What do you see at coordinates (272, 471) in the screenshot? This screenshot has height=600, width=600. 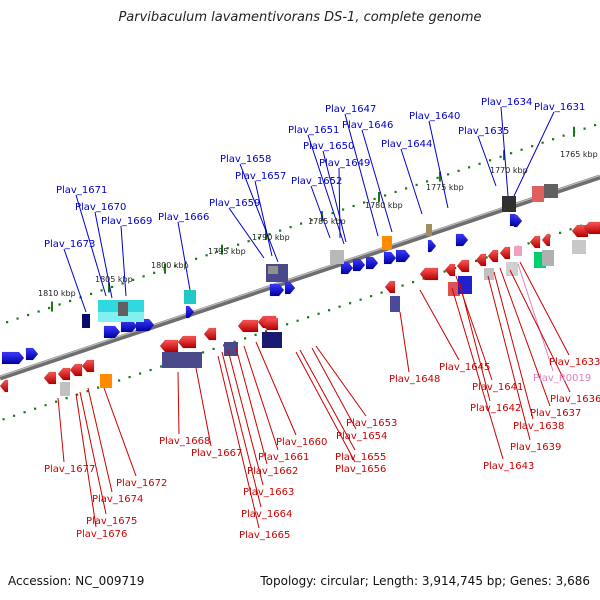 I see `minus-gene-label: Plav_1662` at bounding box center [272, 471].